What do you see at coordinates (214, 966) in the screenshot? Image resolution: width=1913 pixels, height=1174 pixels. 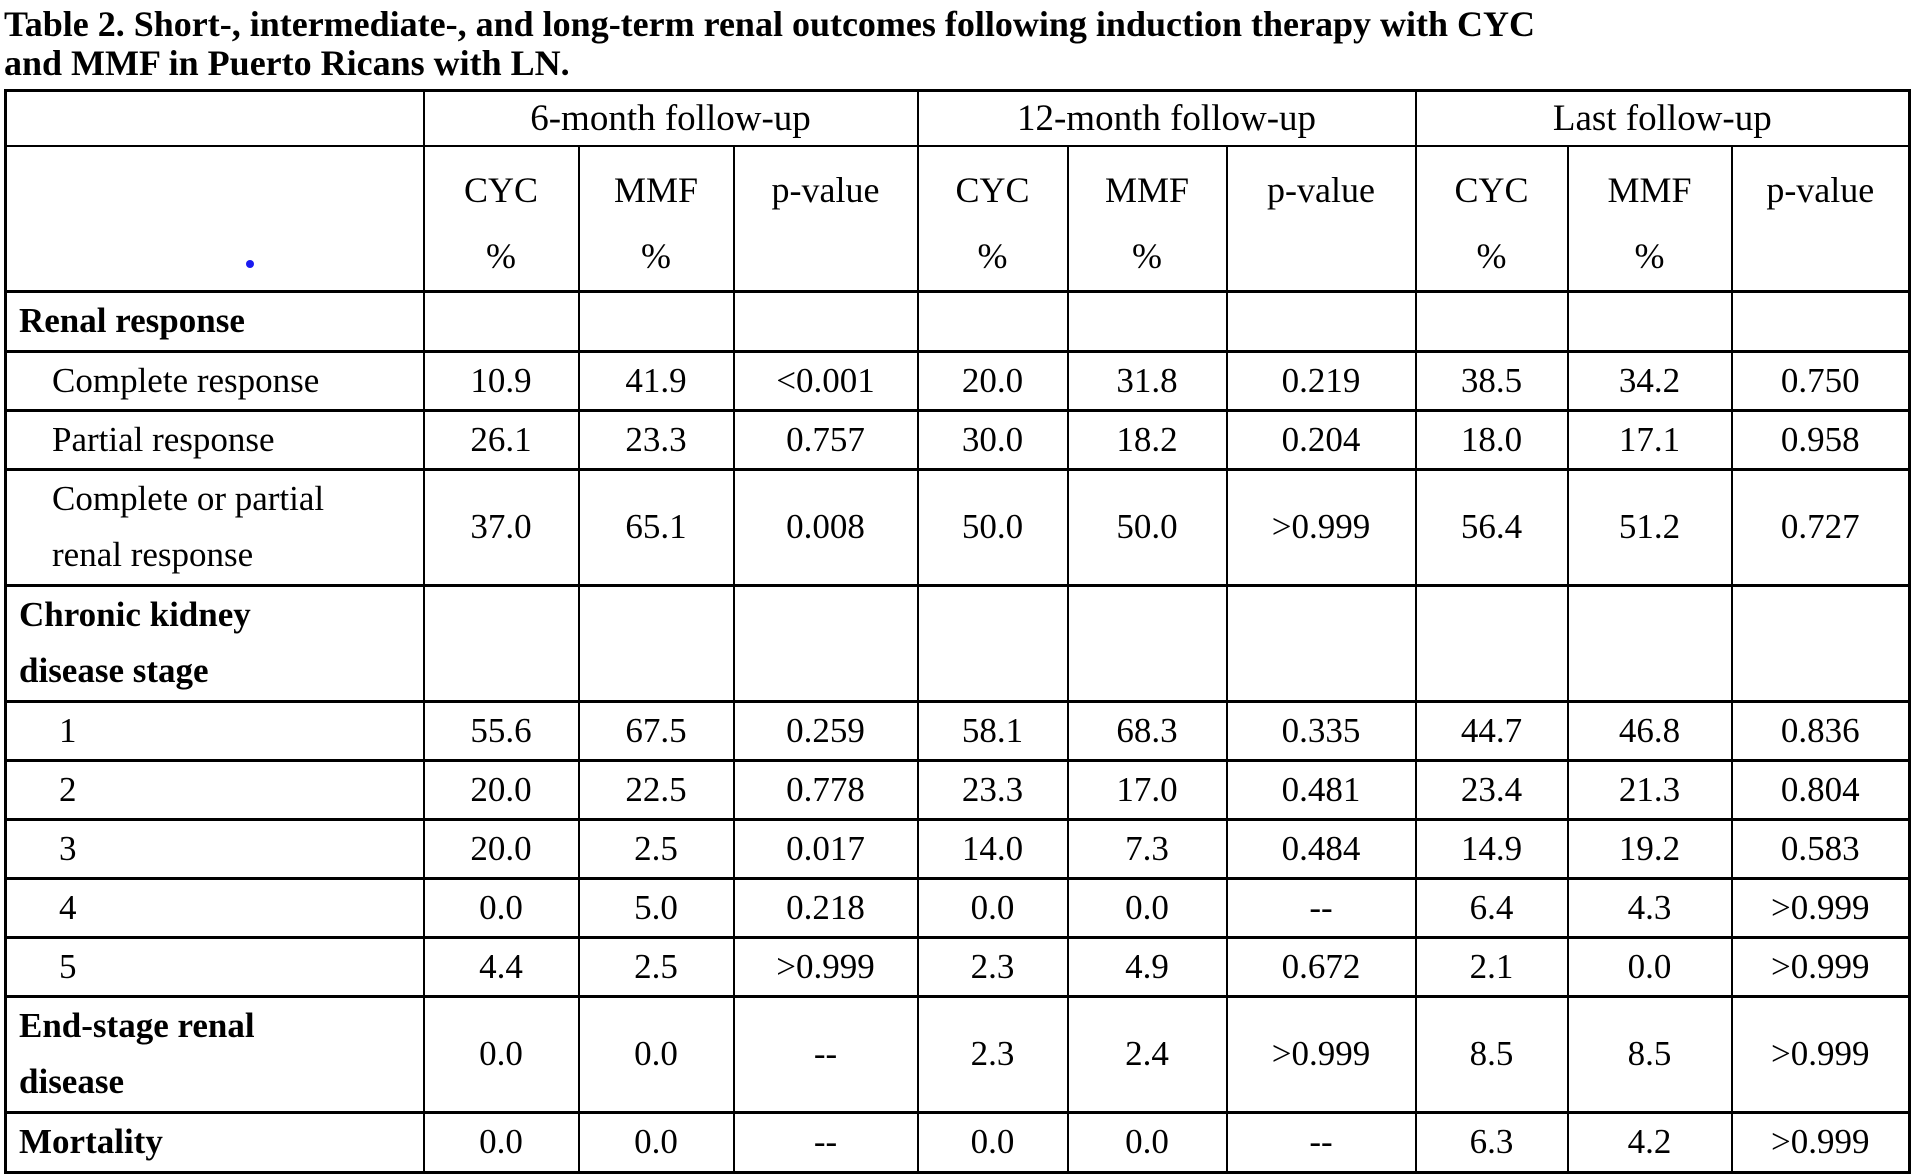 I see `row-label: 5` at bounding box center [214, 966].